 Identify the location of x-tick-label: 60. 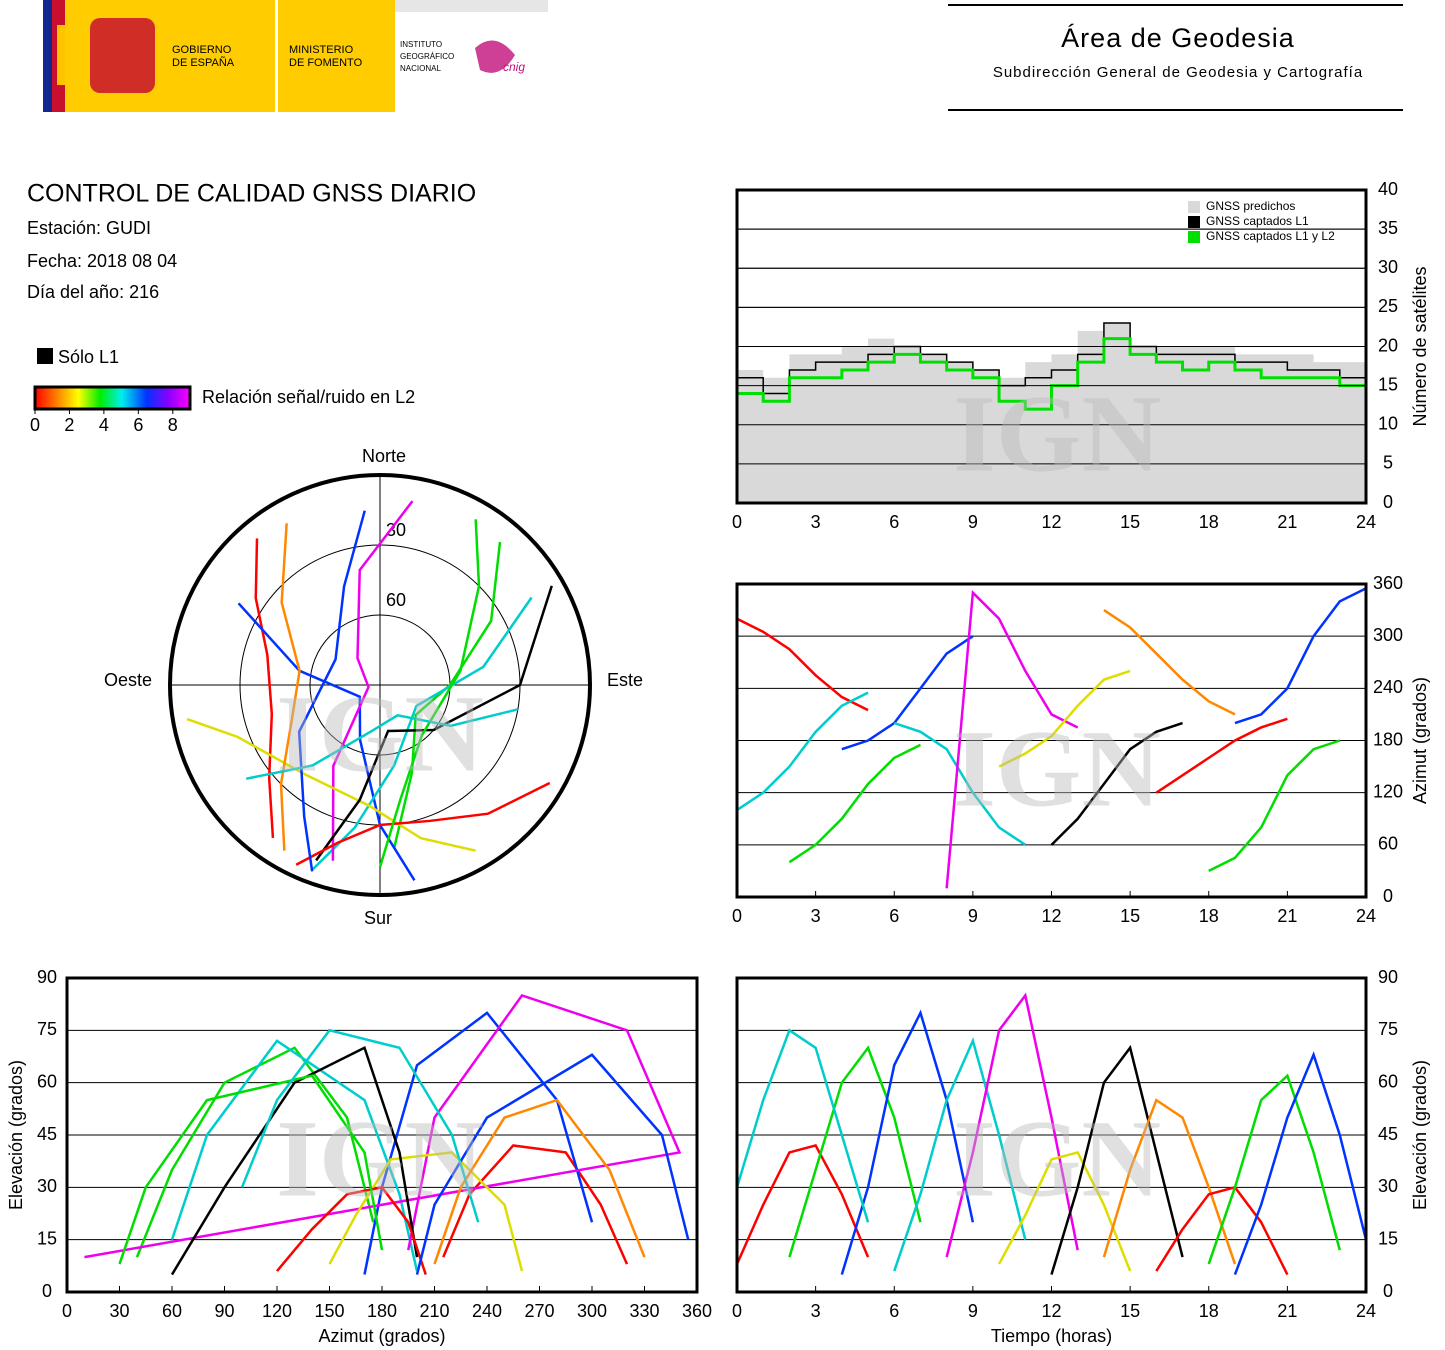
(172, 1311).